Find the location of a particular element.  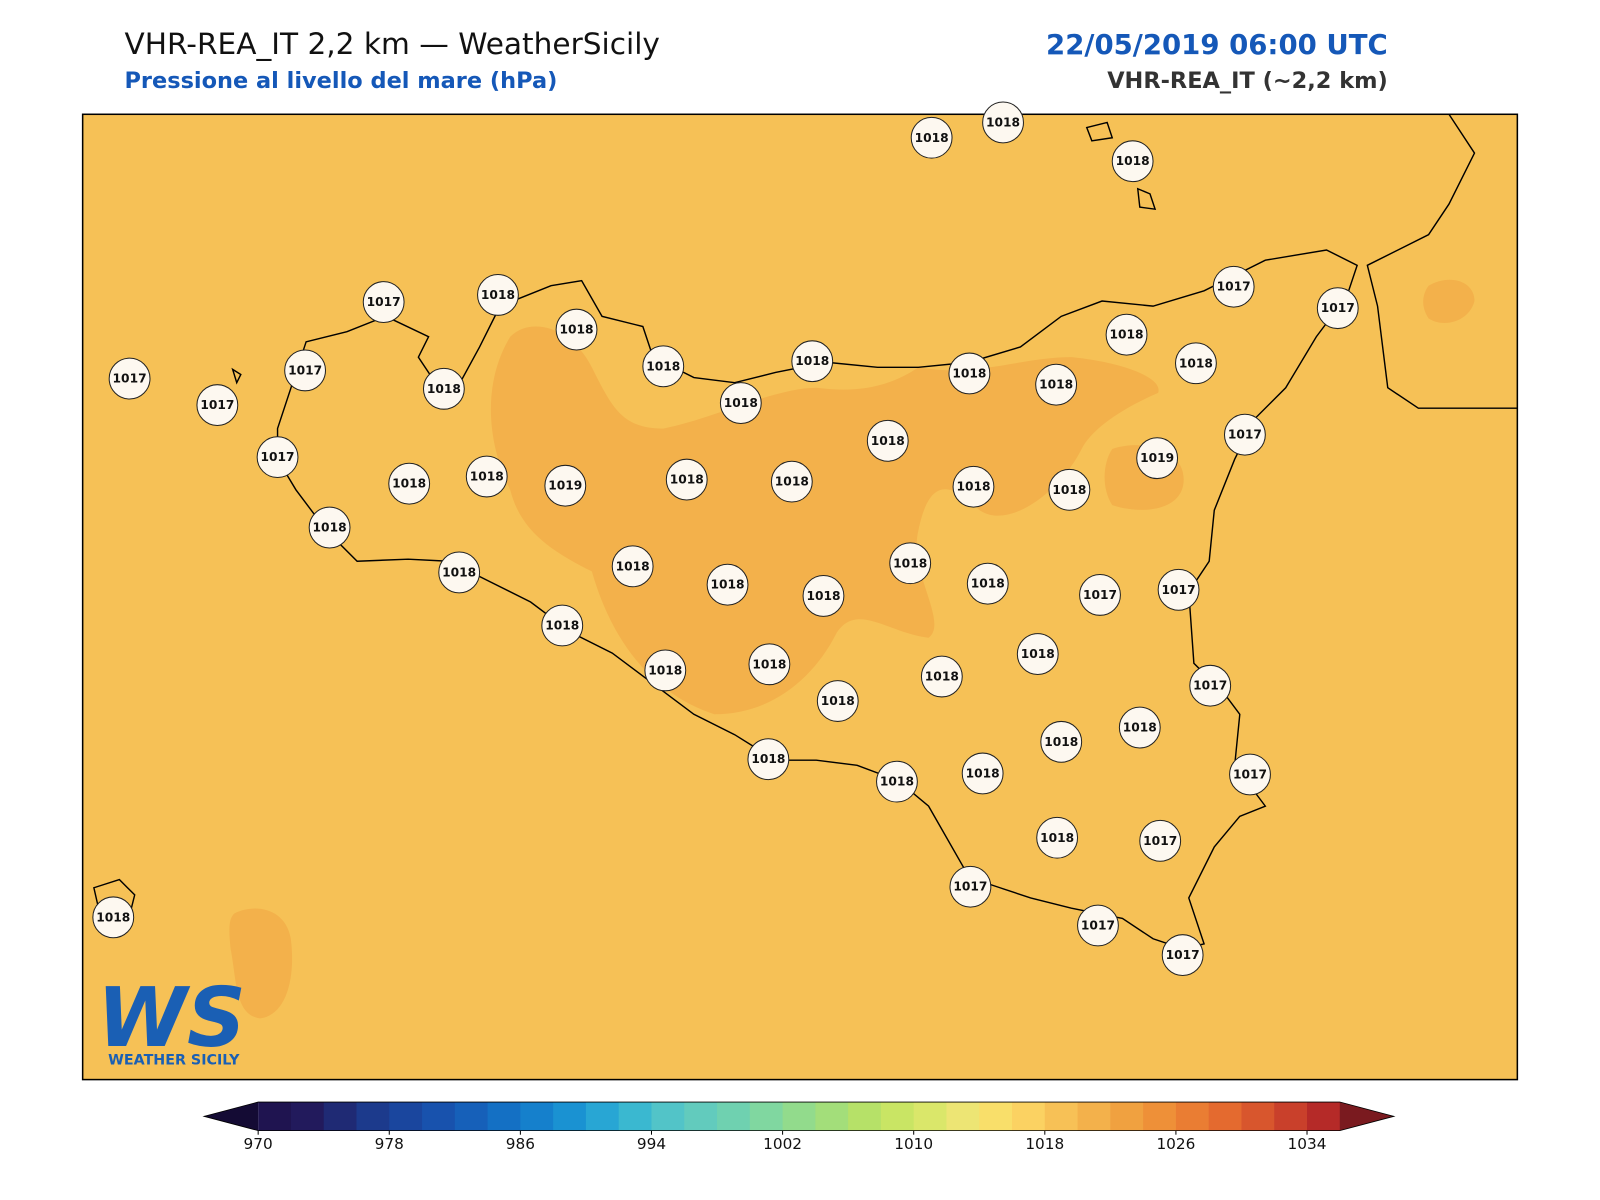

colorbar-extend-low is located at coordinates (231, 1116).